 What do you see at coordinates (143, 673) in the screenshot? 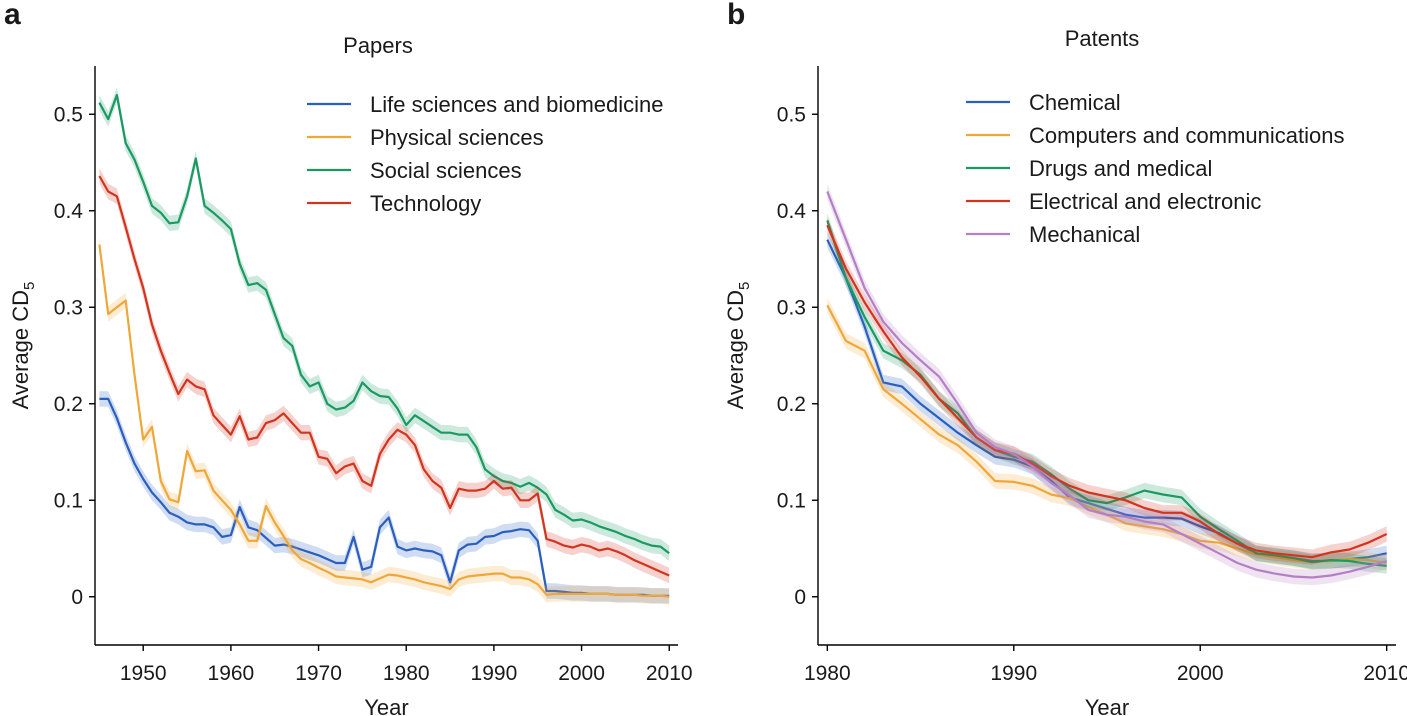
I see `x-tick-label: 1950` at bounding box center [143, 673].